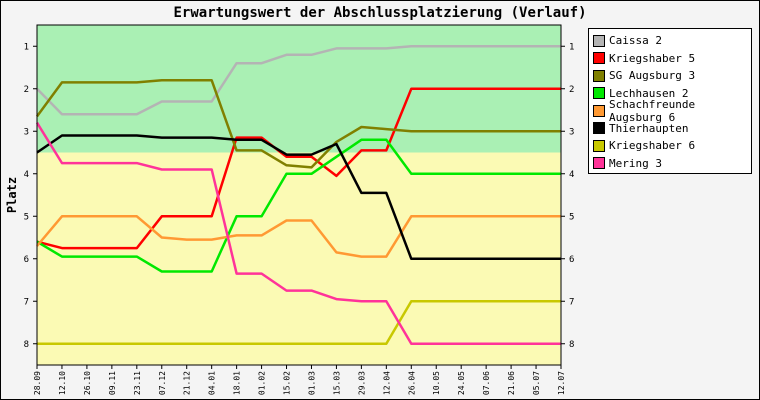 The image size is (760, 400). I want to click on legend-item: Thierhaupten, so click(672, 129).